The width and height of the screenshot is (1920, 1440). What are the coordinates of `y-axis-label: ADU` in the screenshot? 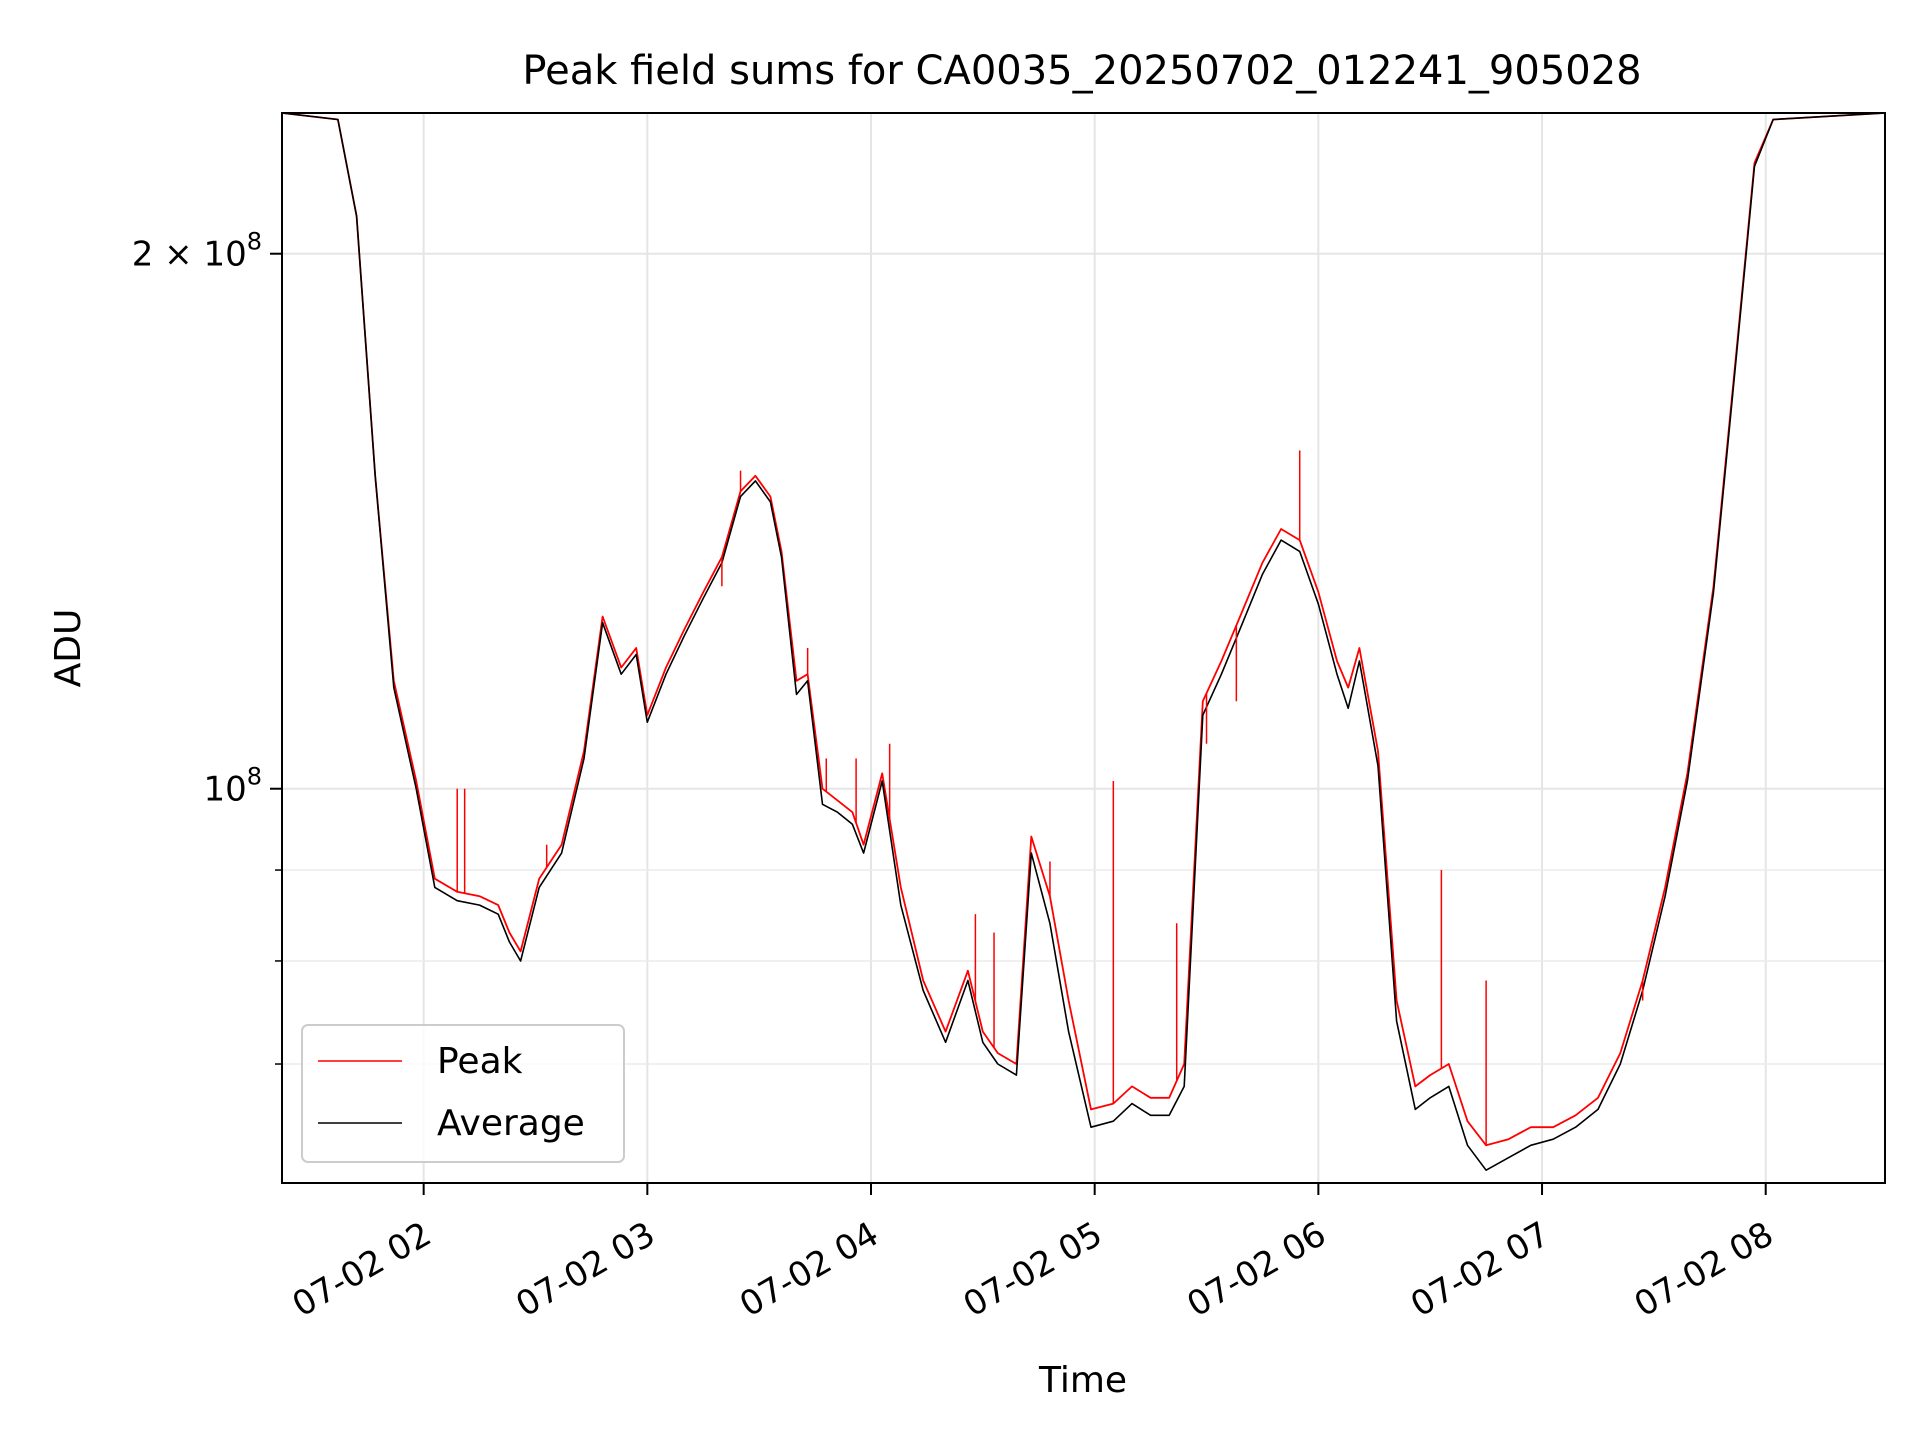 It's located at (68, 648).